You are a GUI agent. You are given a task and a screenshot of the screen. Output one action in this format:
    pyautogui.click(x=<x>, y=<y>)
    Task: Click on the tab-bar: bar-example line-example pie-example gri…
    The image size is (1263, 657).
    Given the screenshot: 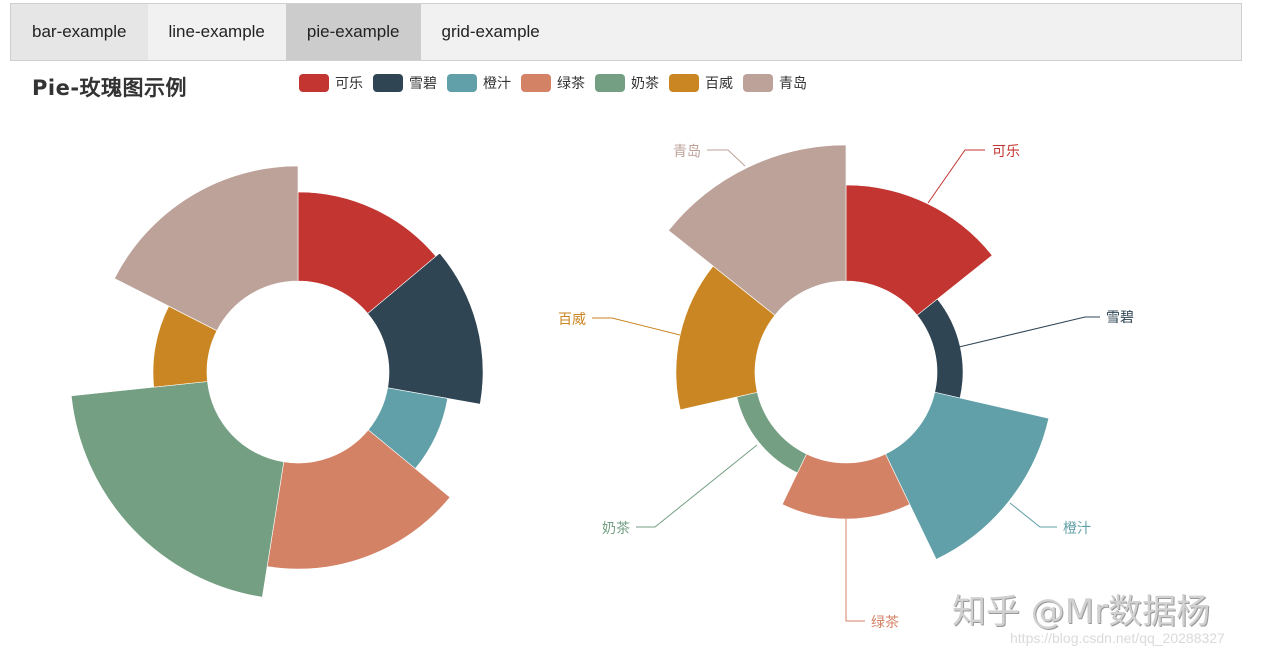 What is the action you would take?
    pyautogui.click(x=626, y=32)
    